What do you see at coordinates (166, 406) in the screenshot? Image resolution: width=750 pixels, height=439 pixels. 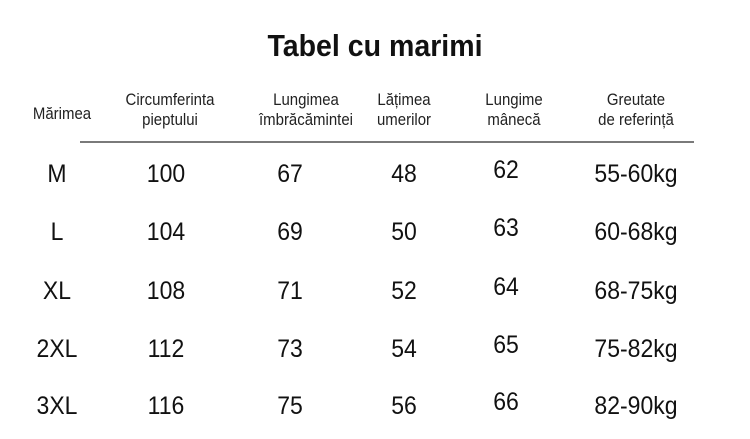 I see `table-cell: 116` at bounding box center [166, 406].